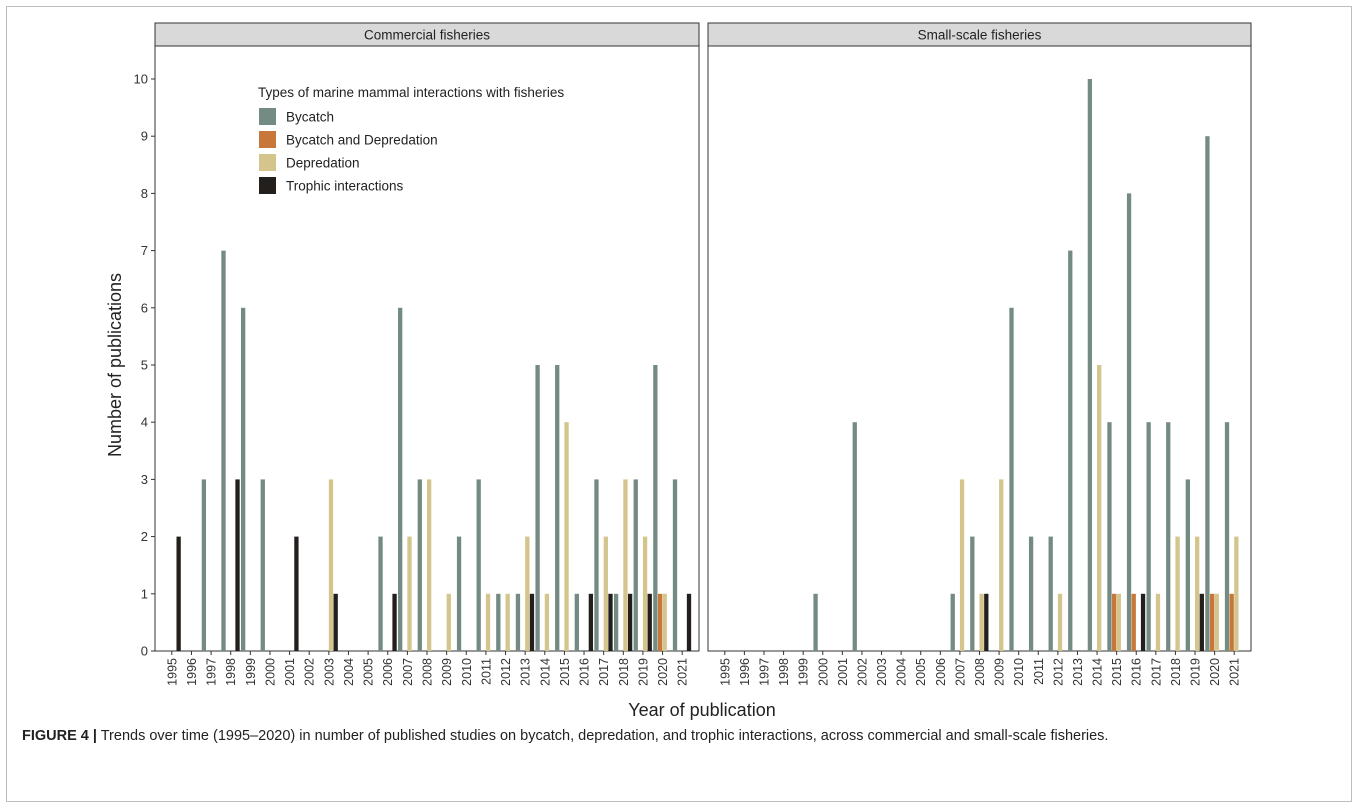  What do you see at coordinates (625, 565) in the screenshot?
I see `bar-depredation-2018` at bounding box center [625, 565].